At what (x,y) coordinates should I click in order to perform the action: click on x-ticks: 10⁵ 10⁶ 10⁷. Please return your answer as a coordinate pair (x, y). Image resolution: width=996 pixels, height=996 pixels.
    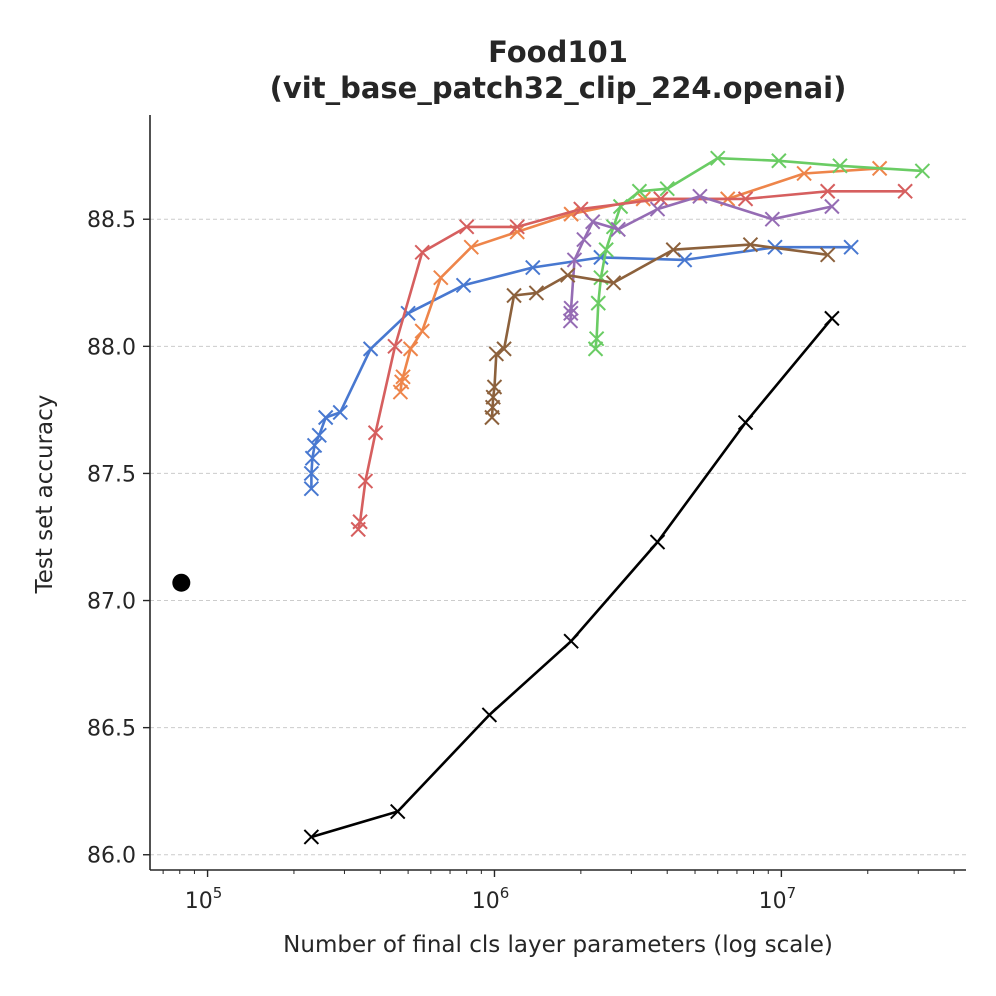
    Looking at the image, I should click on (558, 892).